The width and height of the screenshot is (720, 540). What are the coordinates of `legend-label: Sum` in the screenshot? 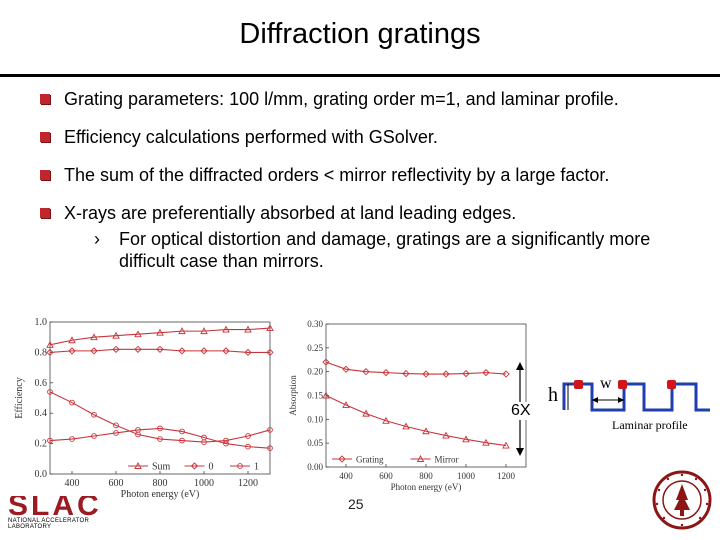 It's located at (161, 467).